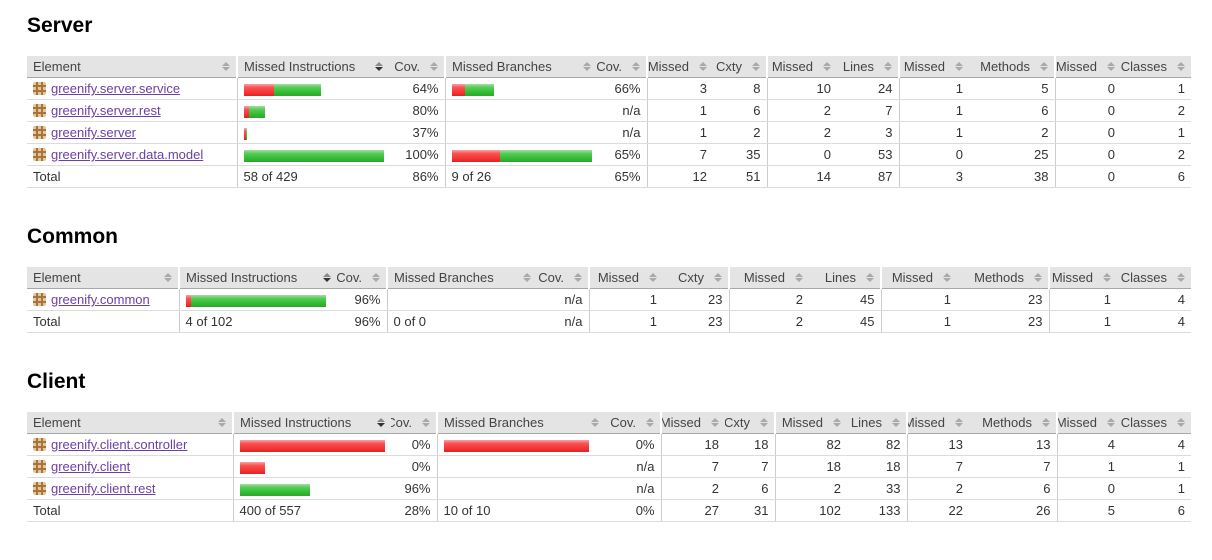 Image resolution: width=1212 pixels, height=560 pixels. Describe the element at coordinates (1144, 422) in the screenshot. I see `column-label: Classes` at that location.